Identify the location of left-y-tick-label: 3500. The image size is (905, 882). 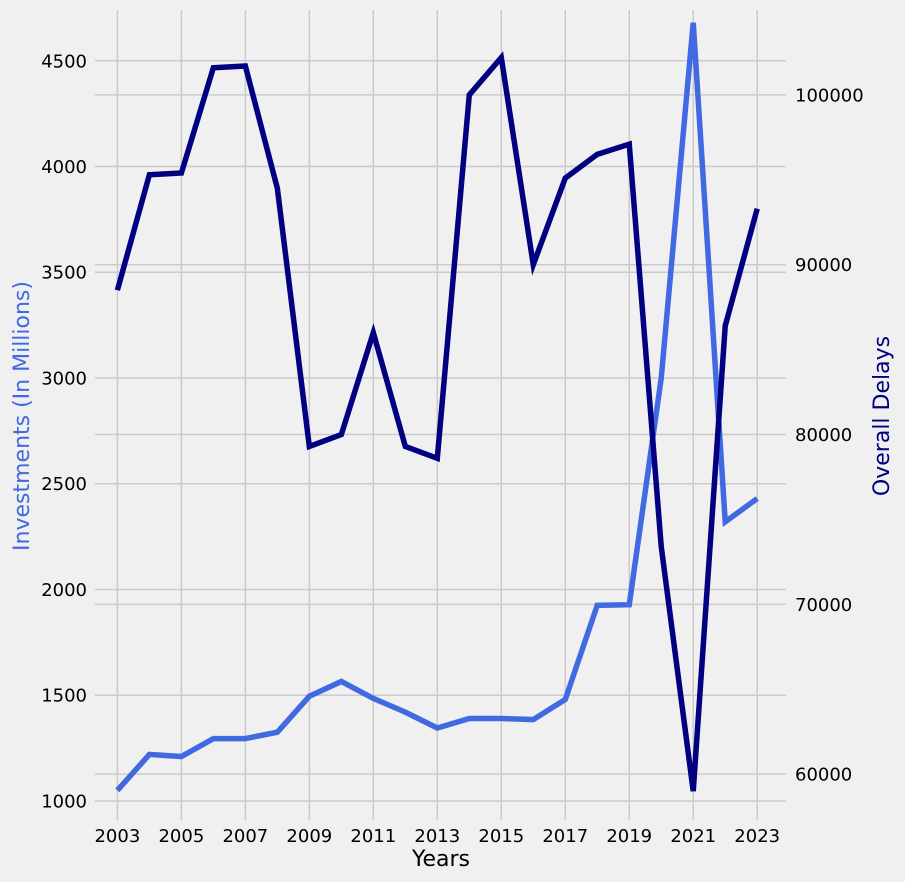
(64, 273).